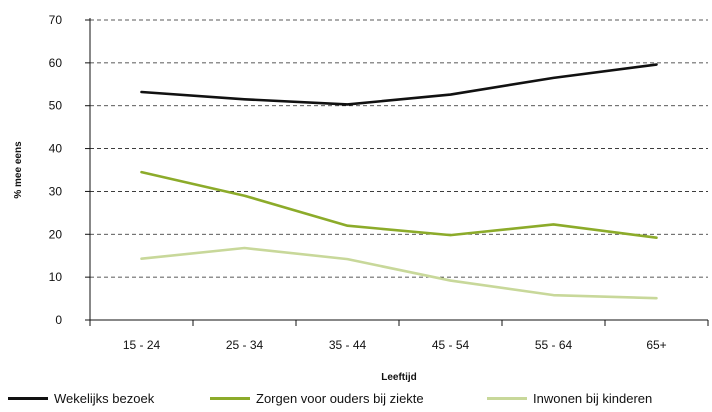 The width and height of the screenshot is (712, 412). What do you see at coordinates (56, 149) in the screenshot?
I see `y-tick-label: 40` at bounding box center [56, 149].